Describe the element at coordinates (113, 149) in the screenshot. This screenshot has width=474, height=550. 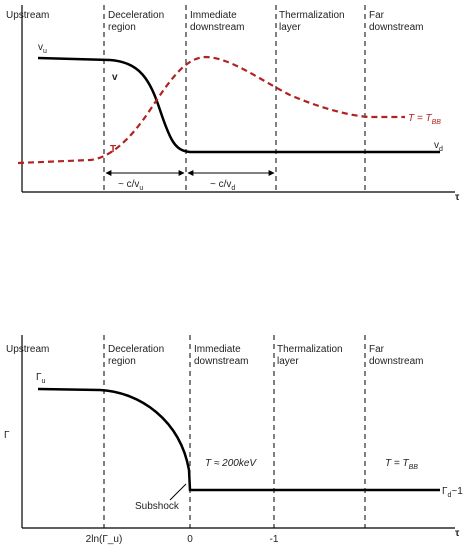
I see `t-label: T` at that location.